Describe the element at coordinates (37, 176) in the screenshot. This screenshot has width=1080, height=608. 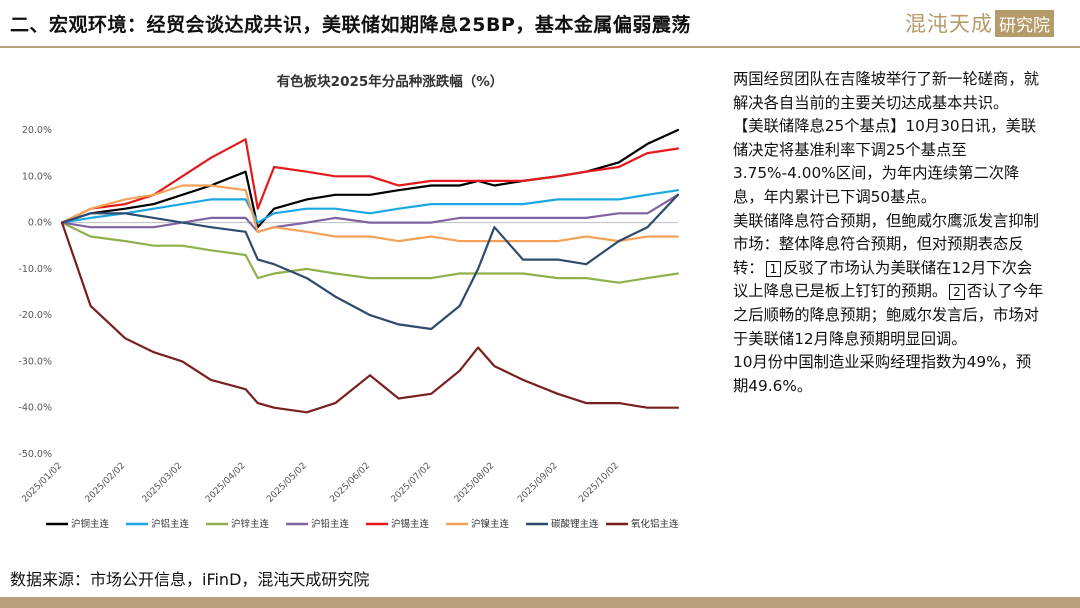
I see `y-tick-label: 10.0%` at that location.